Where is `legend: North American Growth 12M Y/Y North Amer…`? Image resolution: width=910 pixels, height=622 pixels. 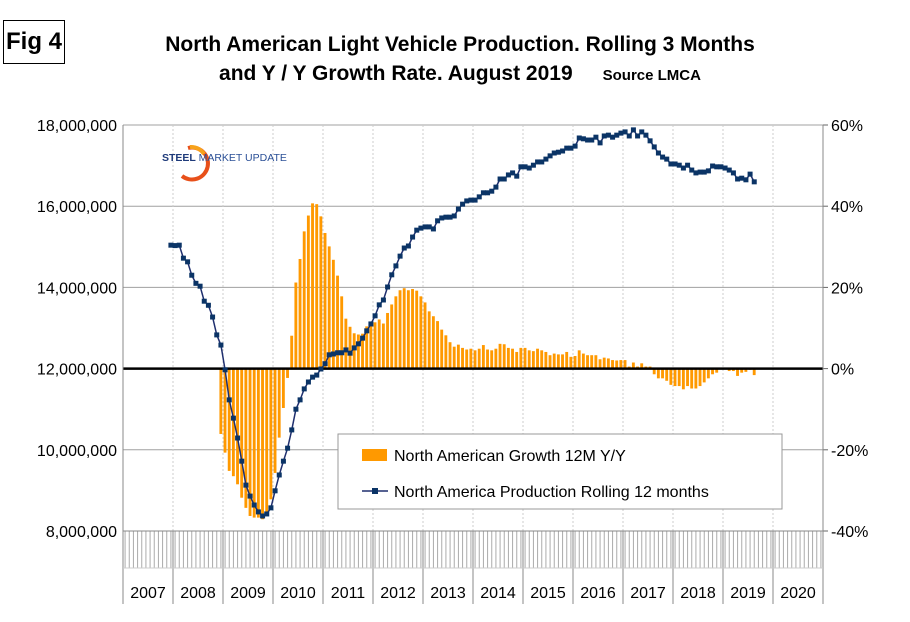 legend: North American Growth 12M Y/Y North Amer… is located at coordinates (560, 471).